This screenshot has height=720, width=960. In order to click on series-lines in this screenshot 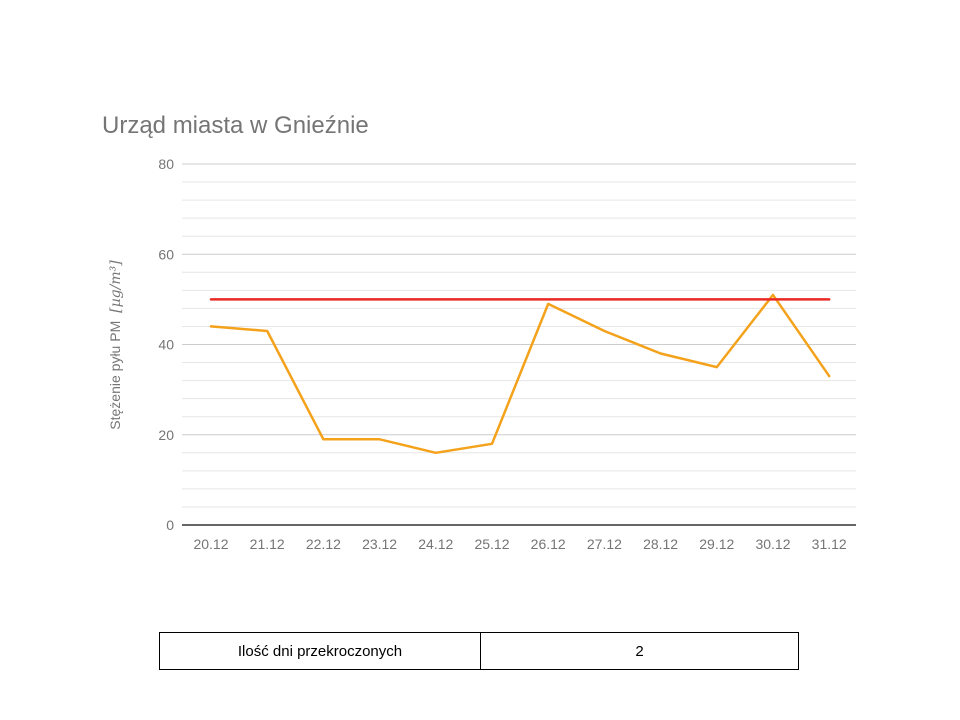, I will do `click(520, 374)`.